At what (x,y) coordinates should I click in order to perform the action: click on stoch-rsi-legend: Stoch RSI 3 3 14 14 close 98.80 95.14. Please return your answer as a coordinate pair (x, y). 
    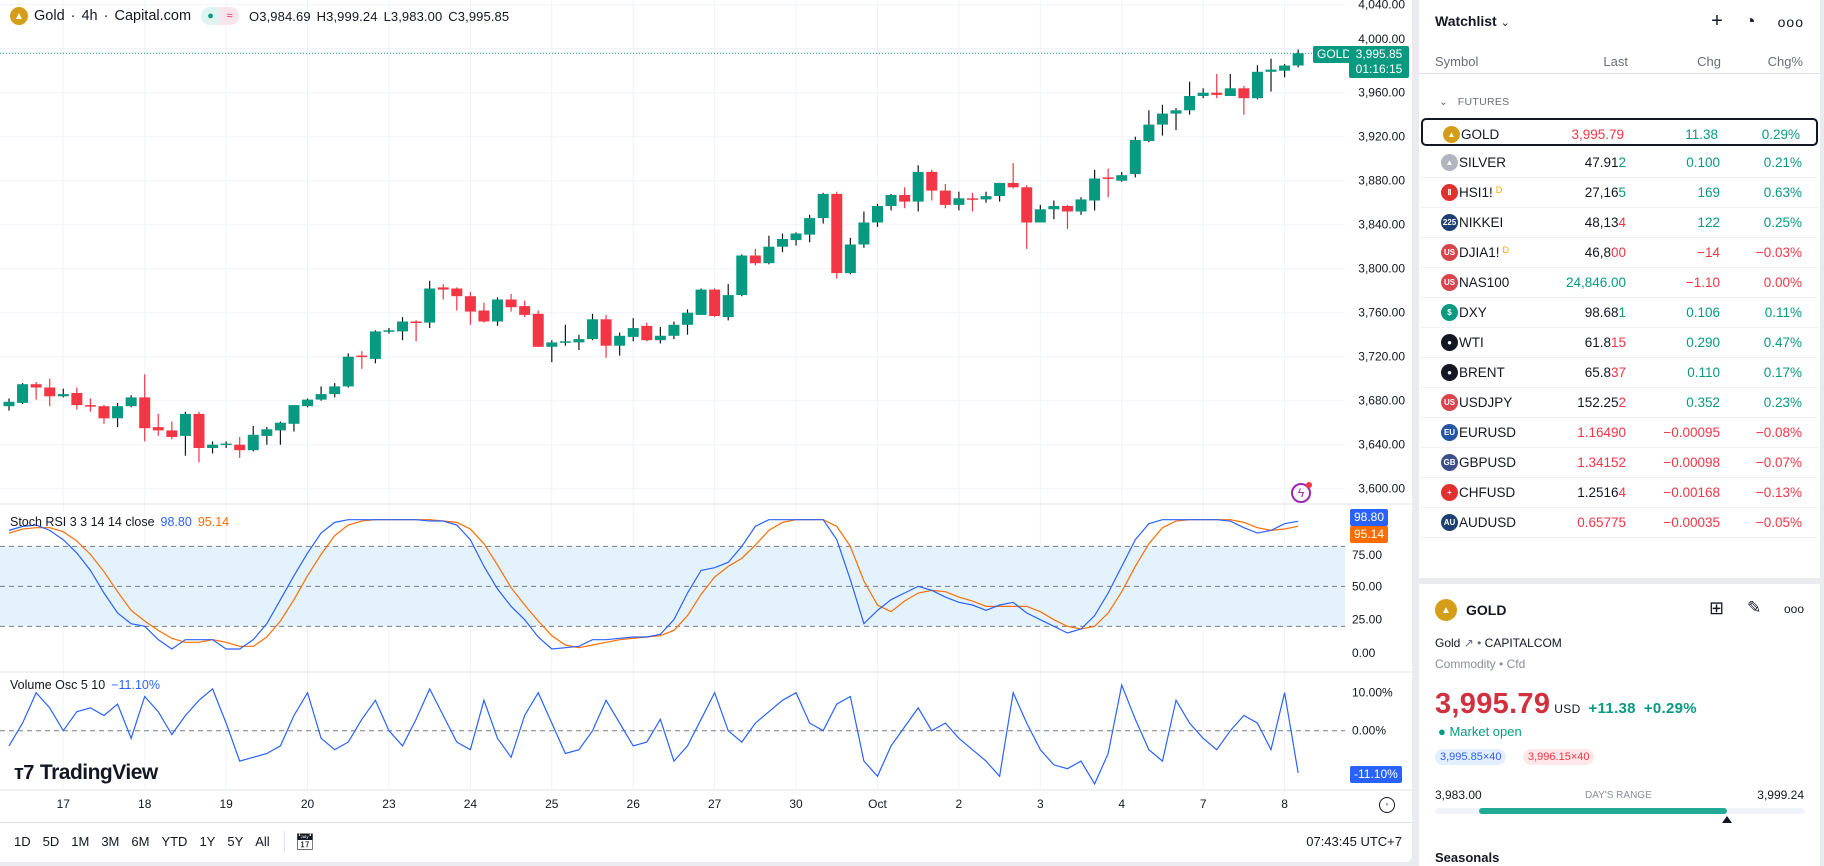
    Looking at the image, I should click on (120, 522).